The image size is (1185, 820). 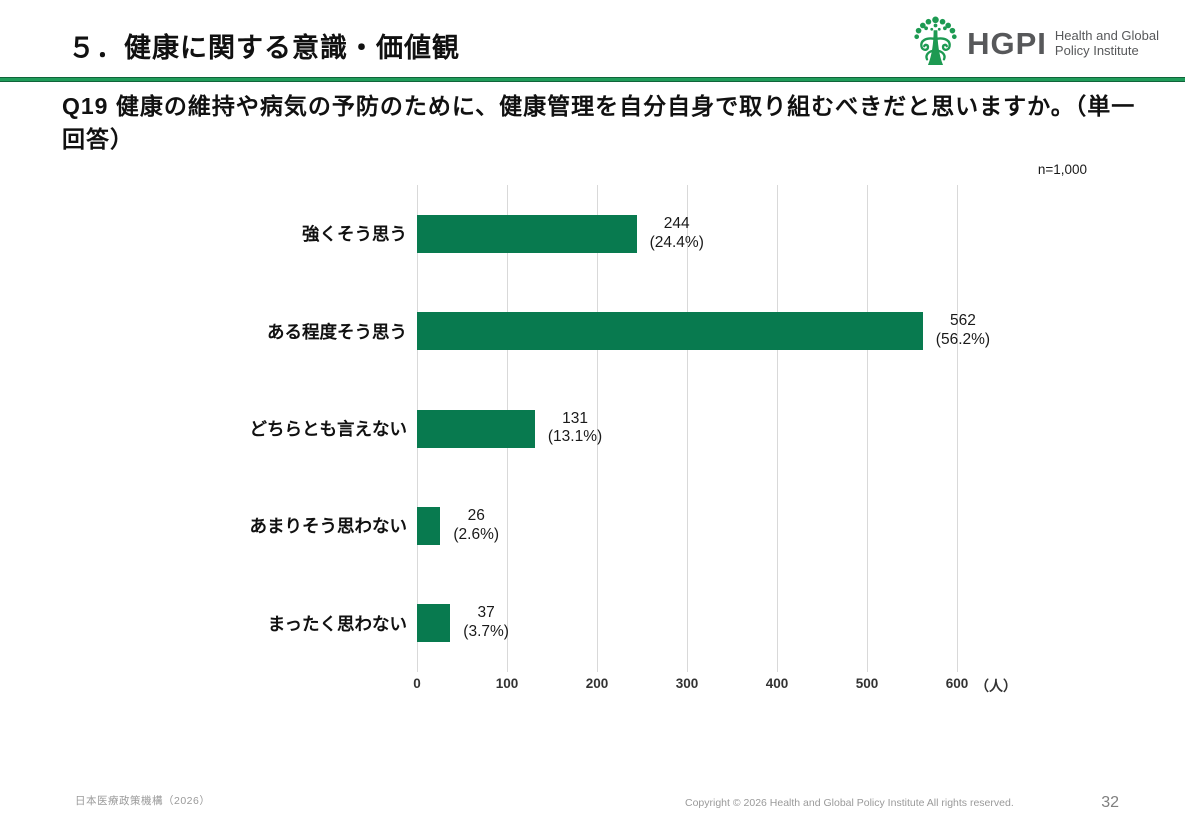 What do you see at coordinates (676, 223) in the screenshot?
I see `count-label: 244` at bounding box center [676, 223].